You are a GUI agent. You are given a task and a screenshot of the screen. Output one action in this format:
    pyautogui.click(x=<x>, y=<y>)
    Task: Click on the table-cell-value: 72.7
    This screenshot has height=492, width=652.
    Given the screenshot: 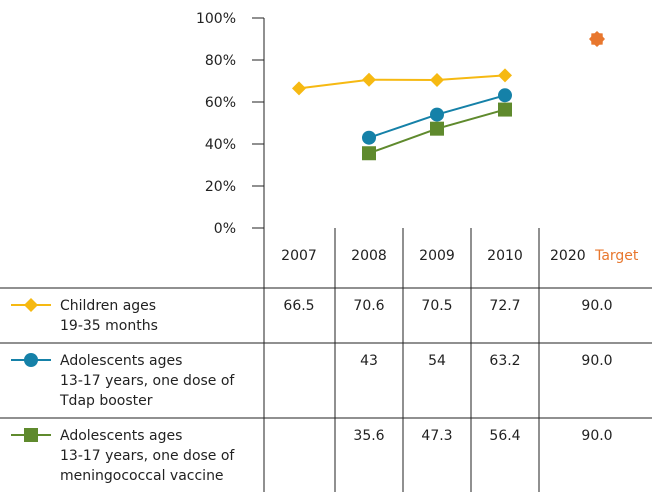 What is the action you would take?
    pyautogui.click(x=504, y=306)
    